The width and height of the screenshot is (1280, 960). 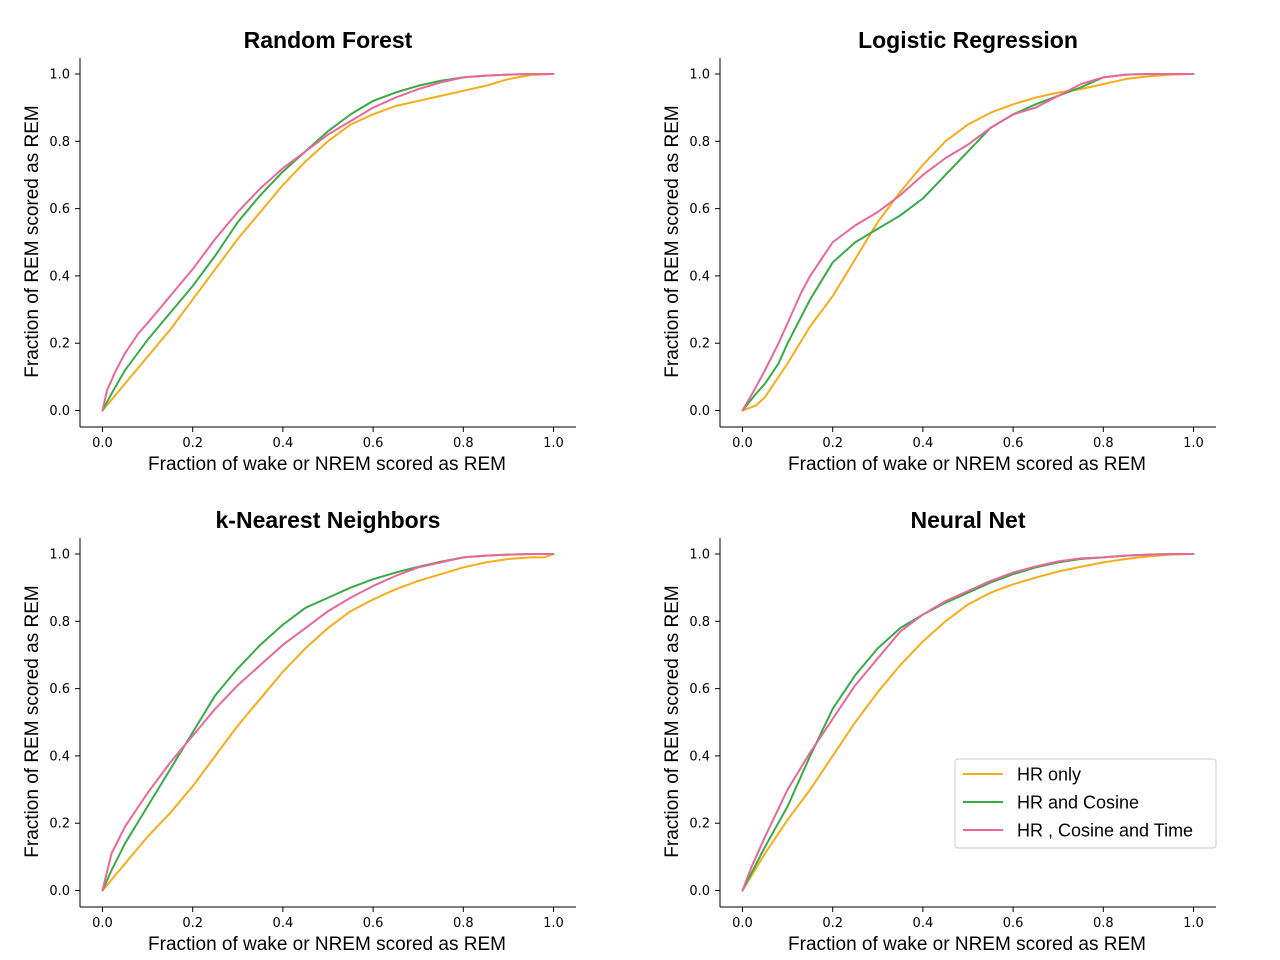 I want to click on legend-label-hr-only: HR only, so click(x=1049, y=775).